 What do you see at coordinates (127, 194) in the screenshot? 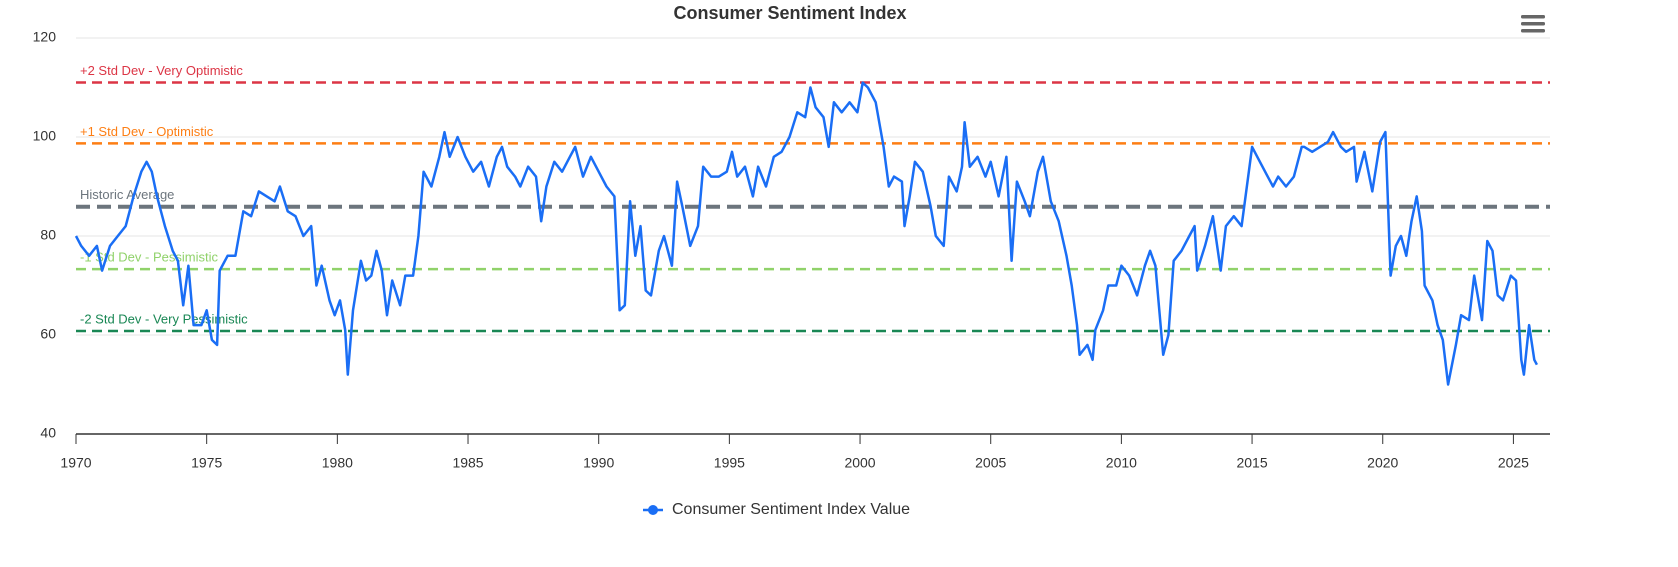
I see `plot-line-label: Historic Average` at bounding box center [127, 194].